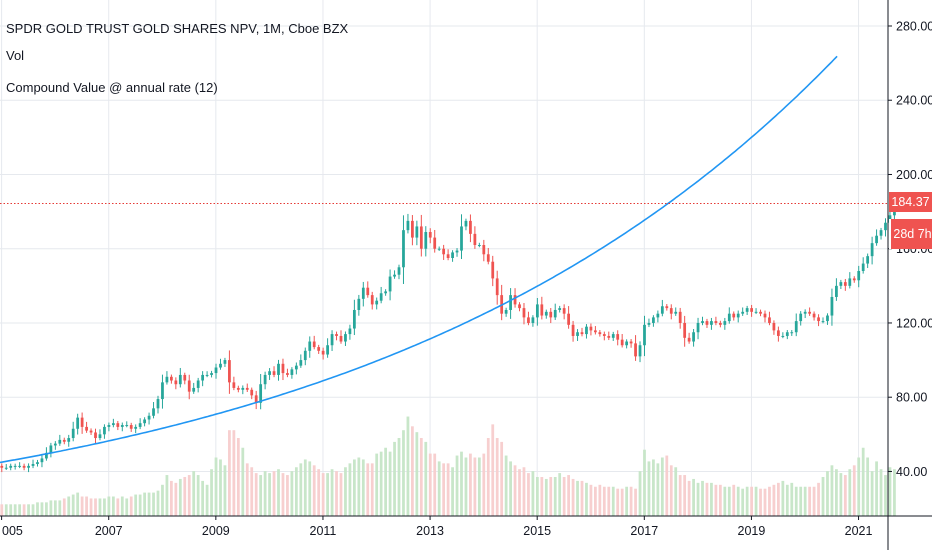  What do you see at coordinates (910, 202) in the screenshot?
I see `last-price-badge: 184.37` at bounding box center [910, 202].